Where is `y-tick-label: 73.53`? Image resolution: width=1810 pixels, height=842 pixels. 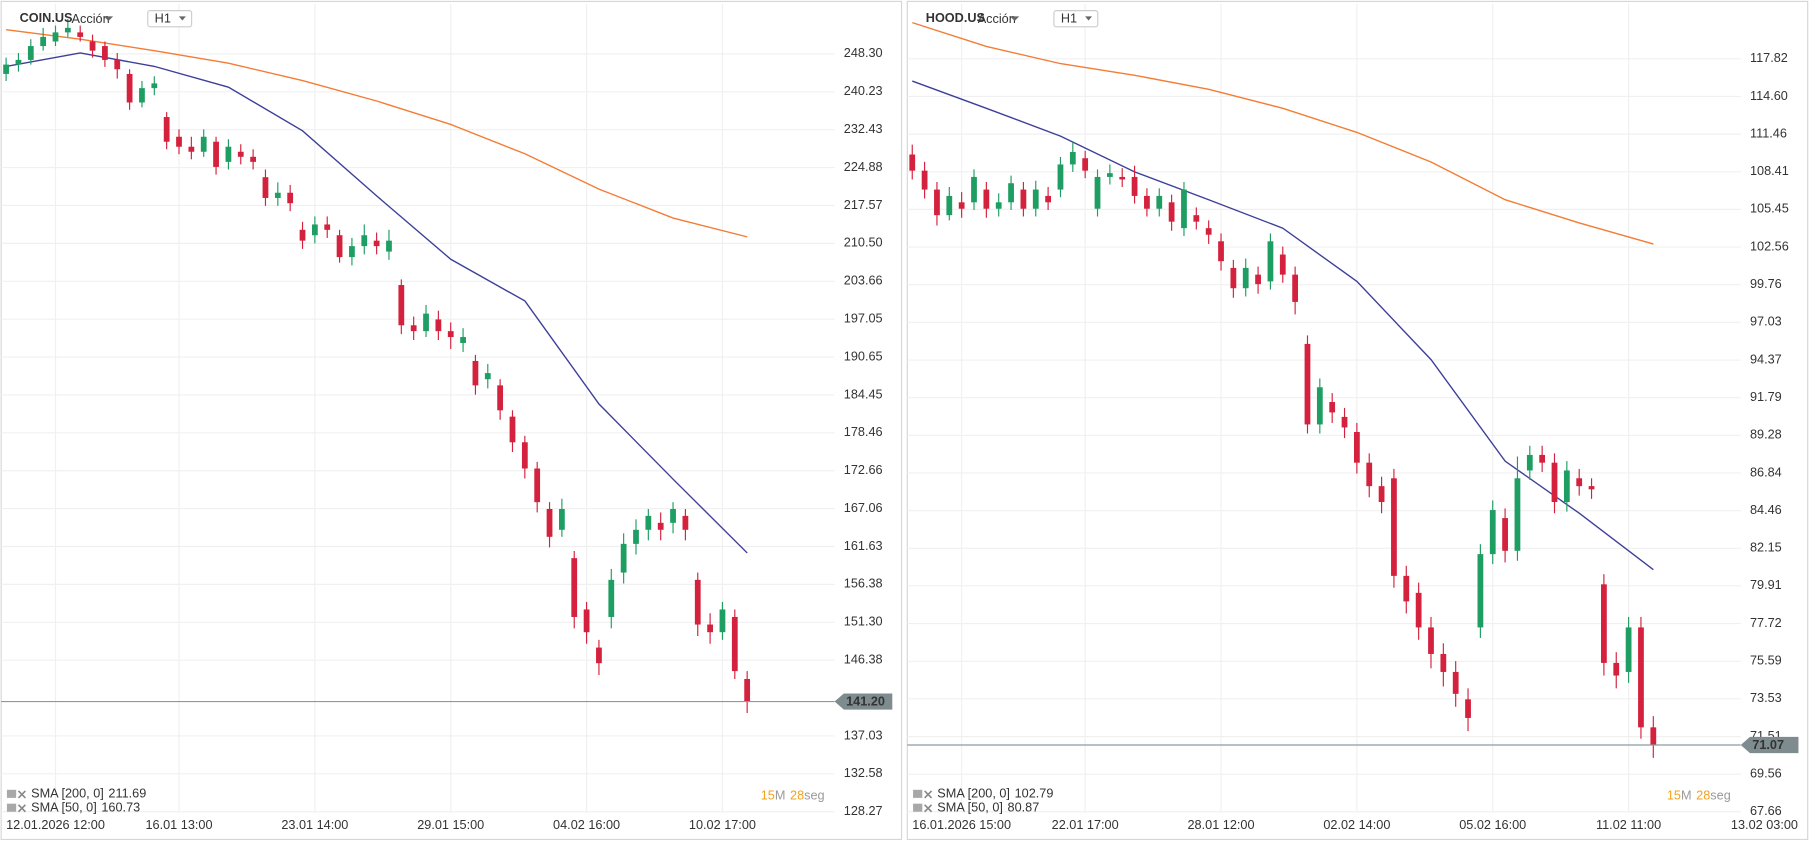
y-tick-label: 73.53 is located at coordinates (1766, 698).